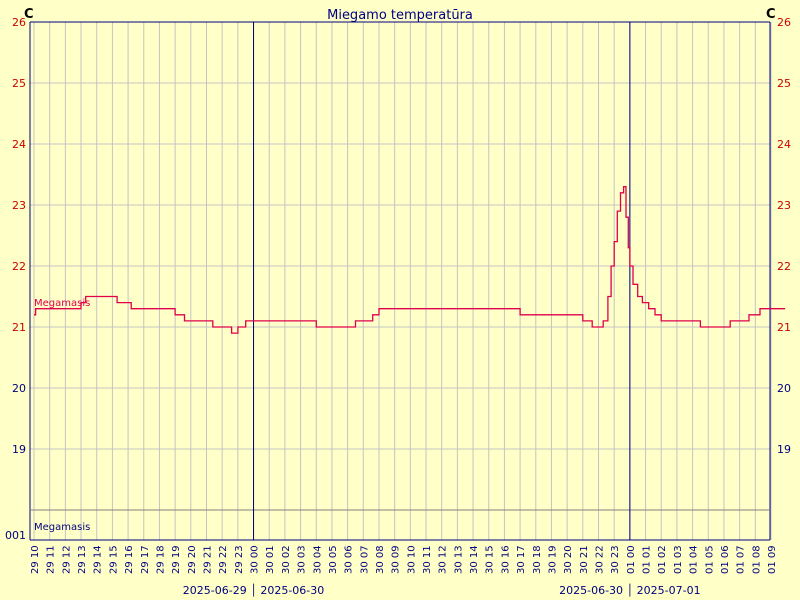 The image size is (800, 600). I want to click on x-tick-label: 01 00, so click(631, 559).